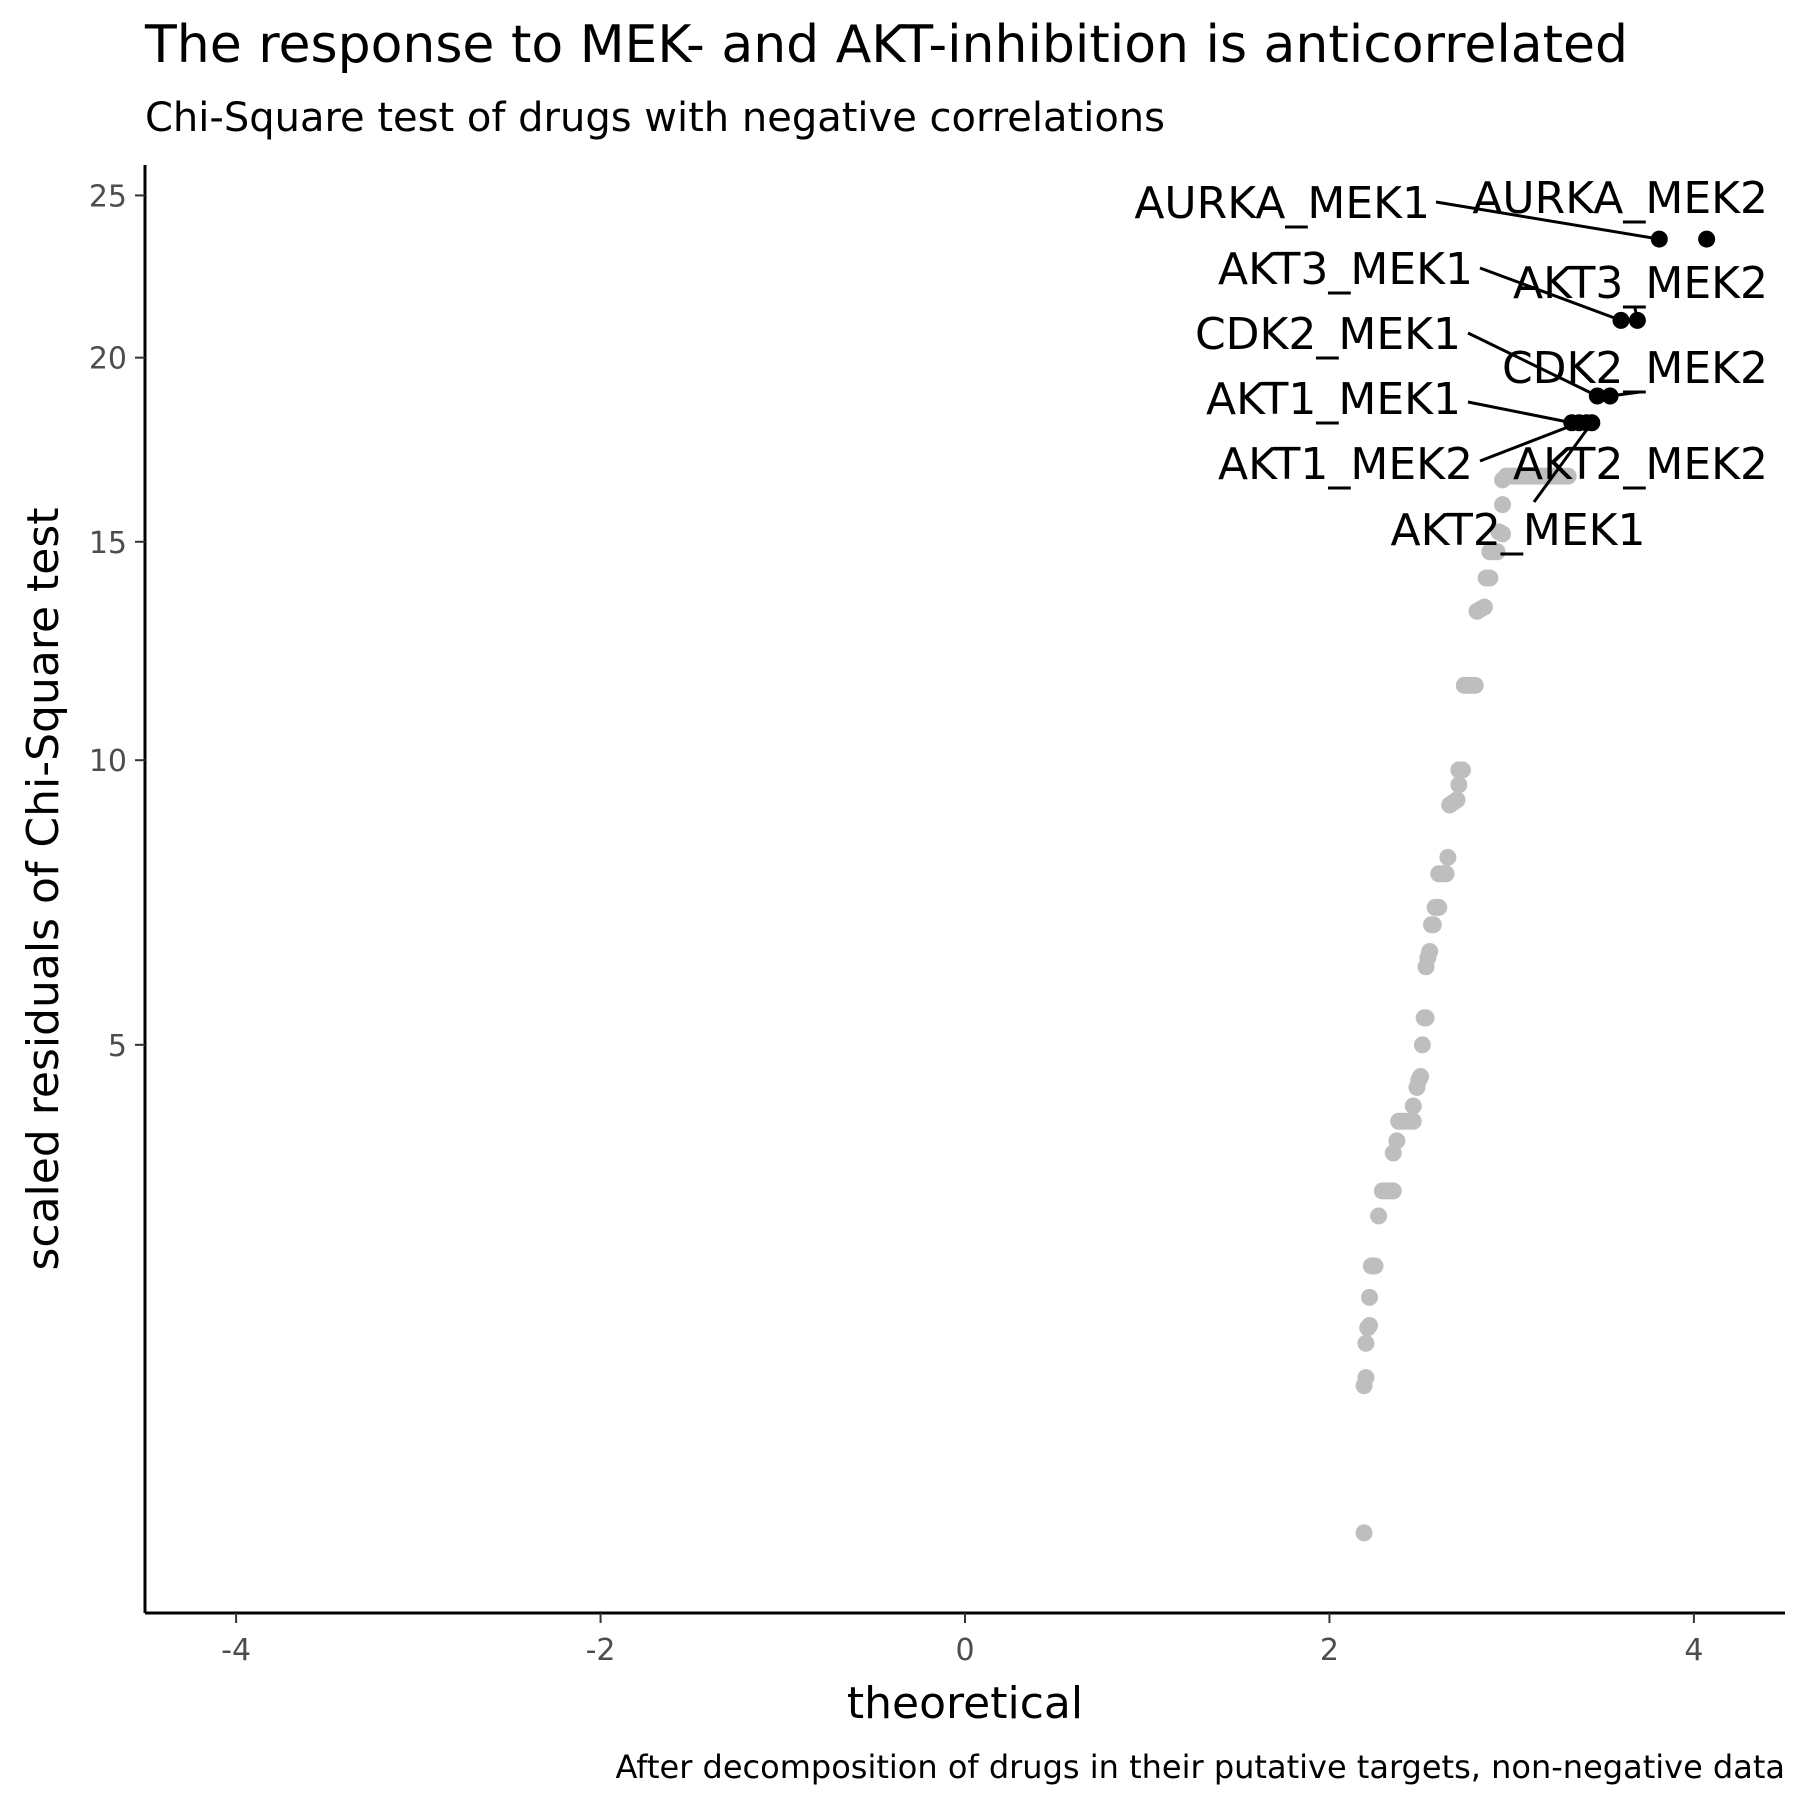 This screenshot has height=1800, width=1800. Describe the element at coordinates (1639, 331) in the screenshot. I see `highlight-points-layer` at that location.